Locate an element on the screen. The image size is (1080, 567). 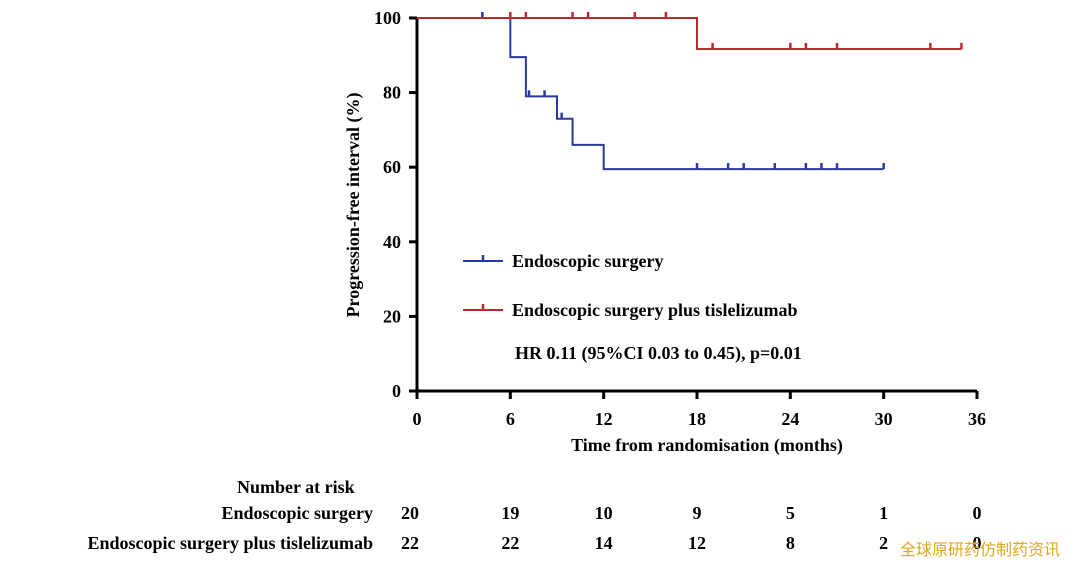
y-tick-label: 20 is located at coordinates (392, 316).